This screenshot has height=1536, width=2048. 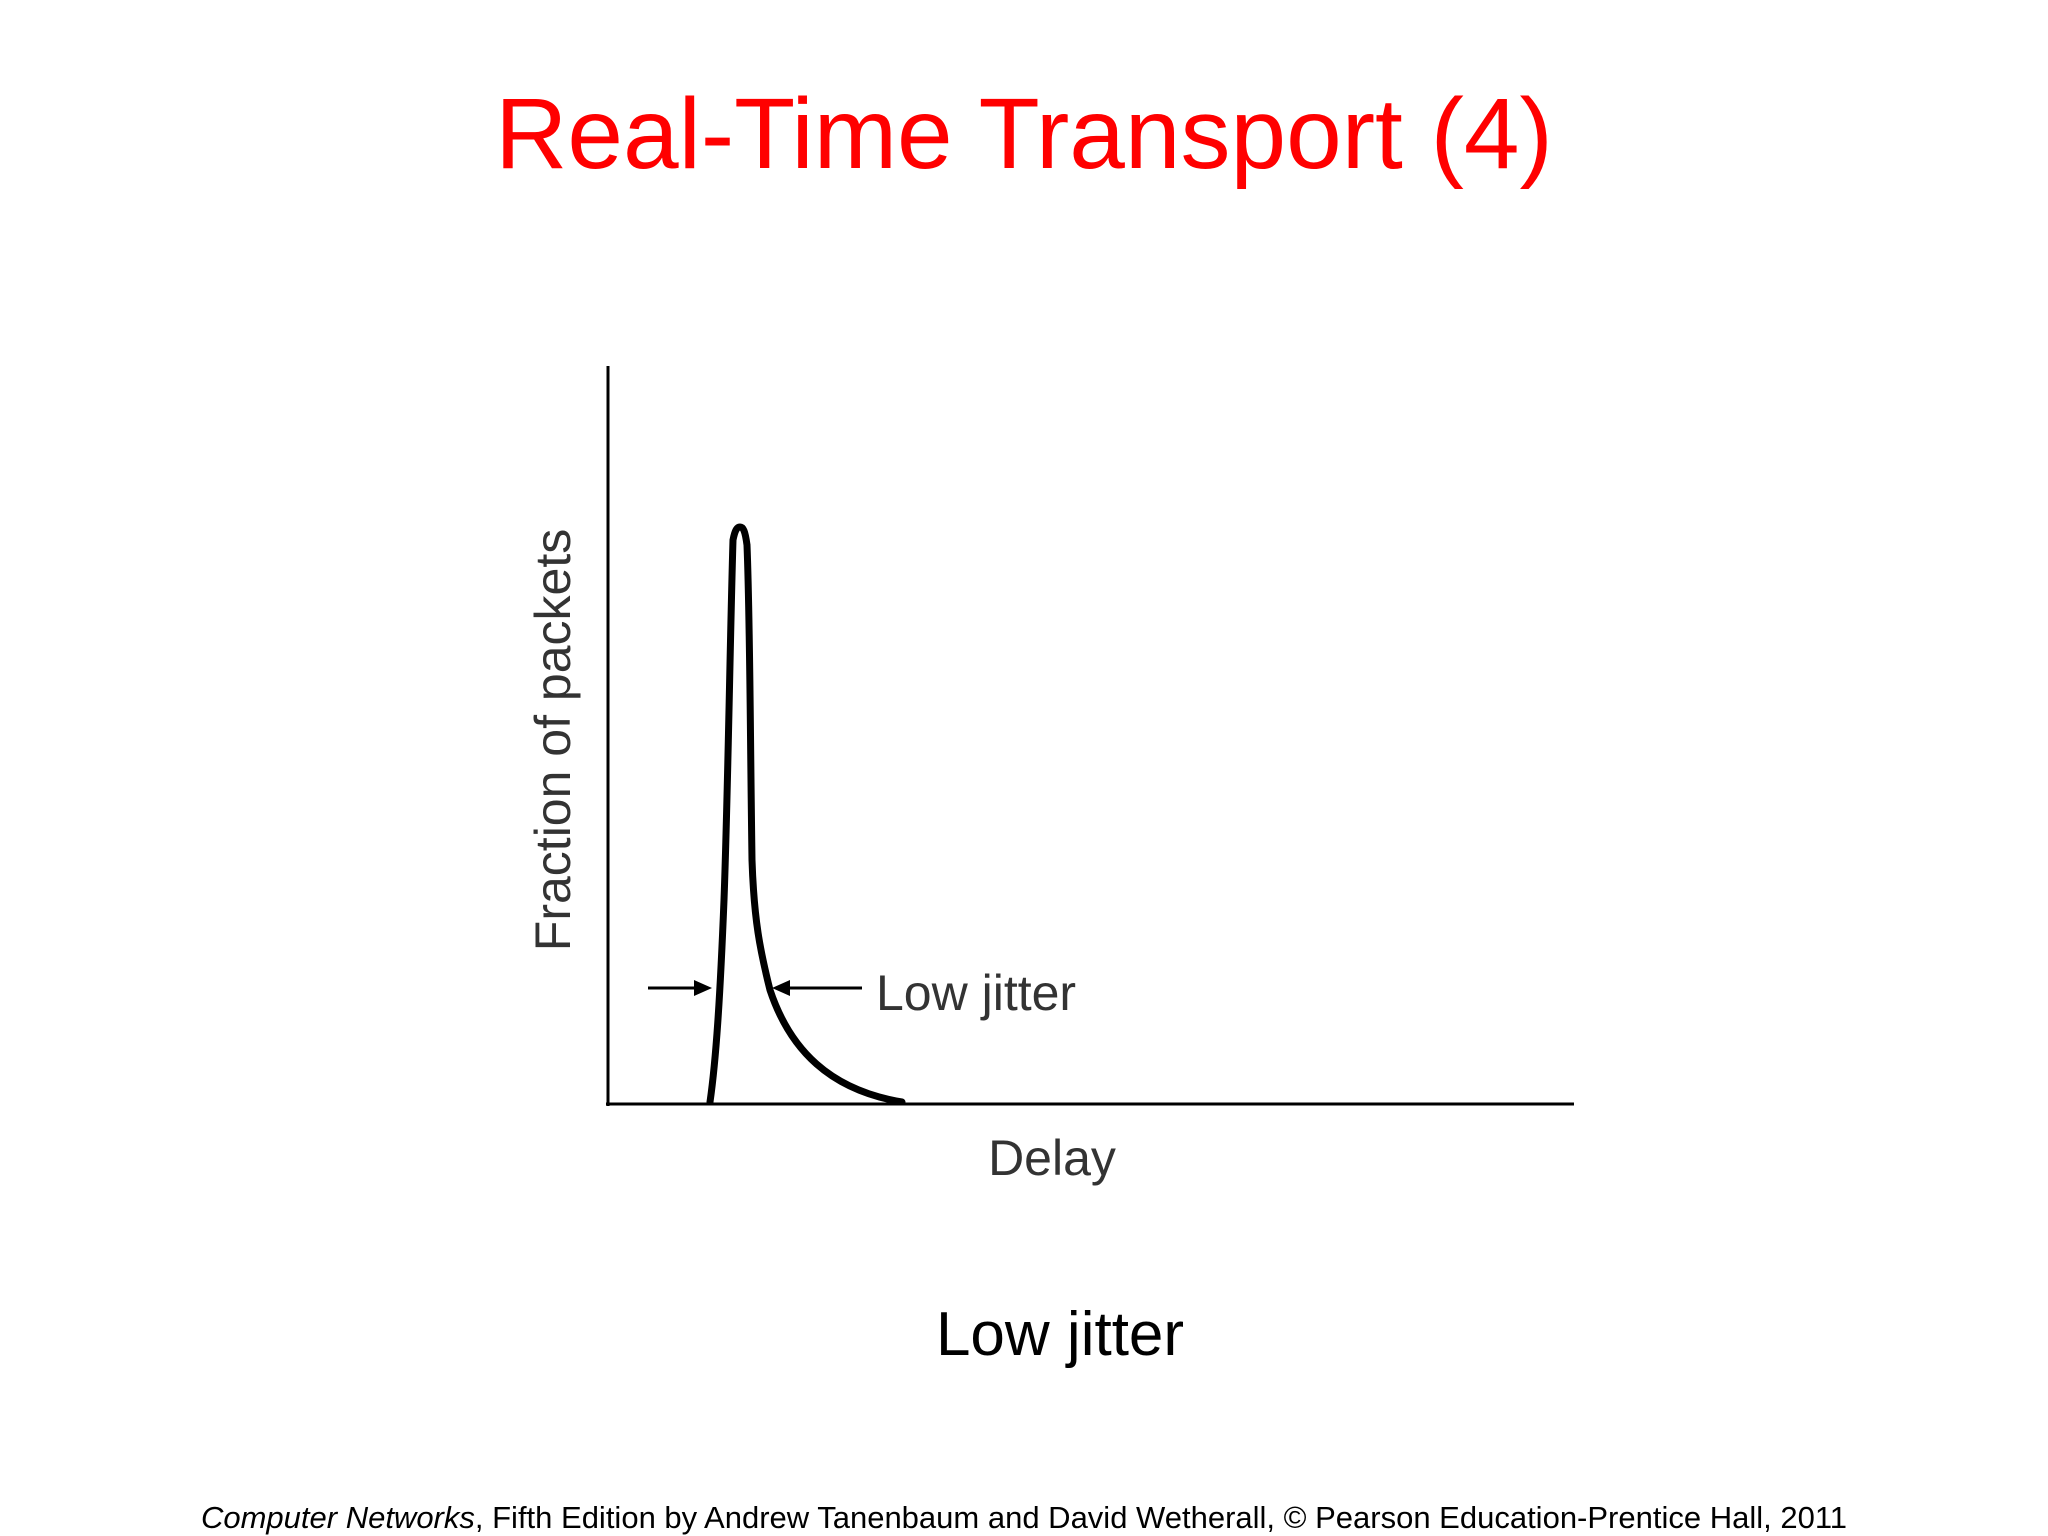 What do you see at coordinates (680, 988) in the screenshot?
I see `jitter-width-arrow-left` at bounding box center [680, 988].